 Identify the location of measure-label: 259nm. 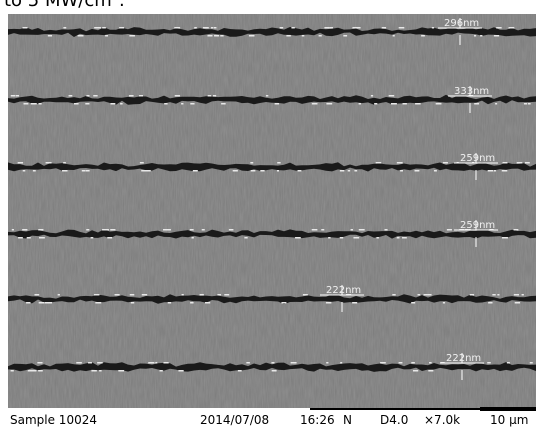
(477, 158).